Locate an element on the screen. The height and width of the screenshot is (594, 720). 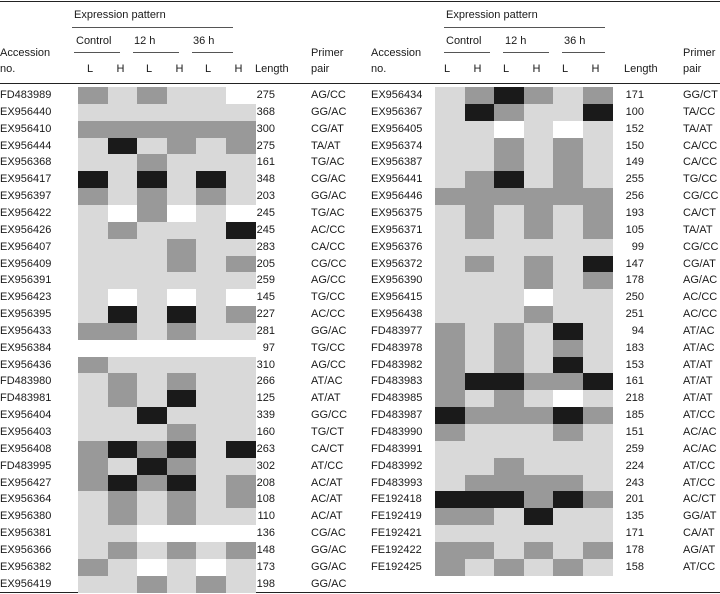
primer-pair: TA/AT is located at coordinates (326, 145).